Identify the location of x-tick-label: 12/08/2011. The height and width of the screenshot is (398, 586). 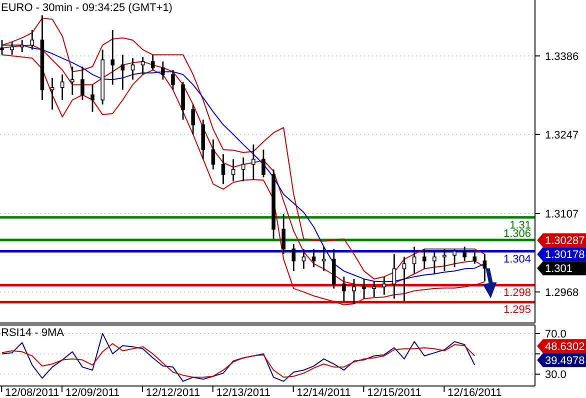
(32, 392).